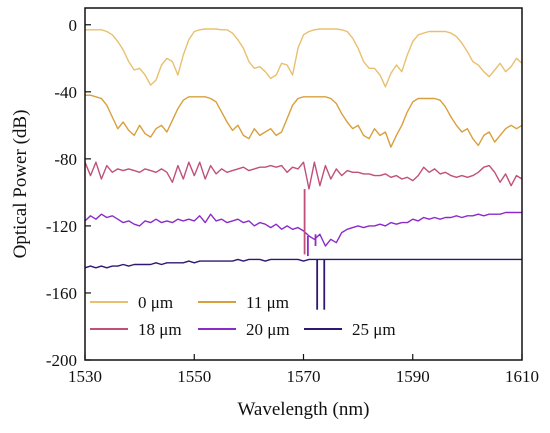 This screenshot has width=550, height=433. I want to click on legend-label: 20 μm, so click(268, 329).